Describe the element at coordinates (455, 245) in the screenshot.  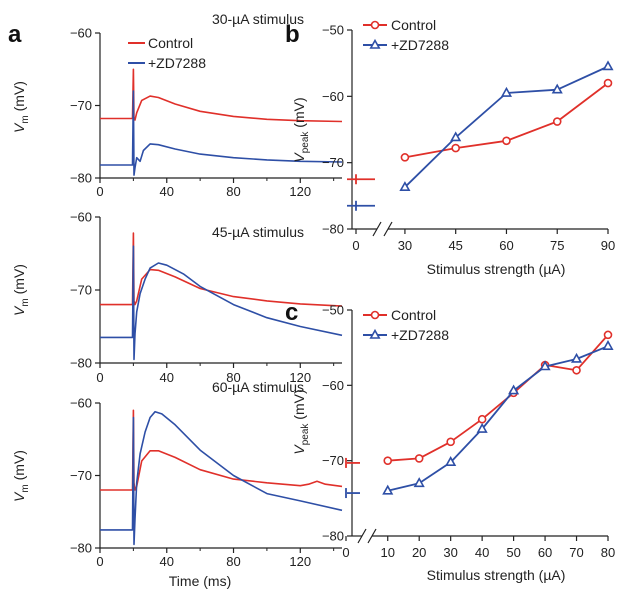
I see `x-tick-label: 45` at that location.